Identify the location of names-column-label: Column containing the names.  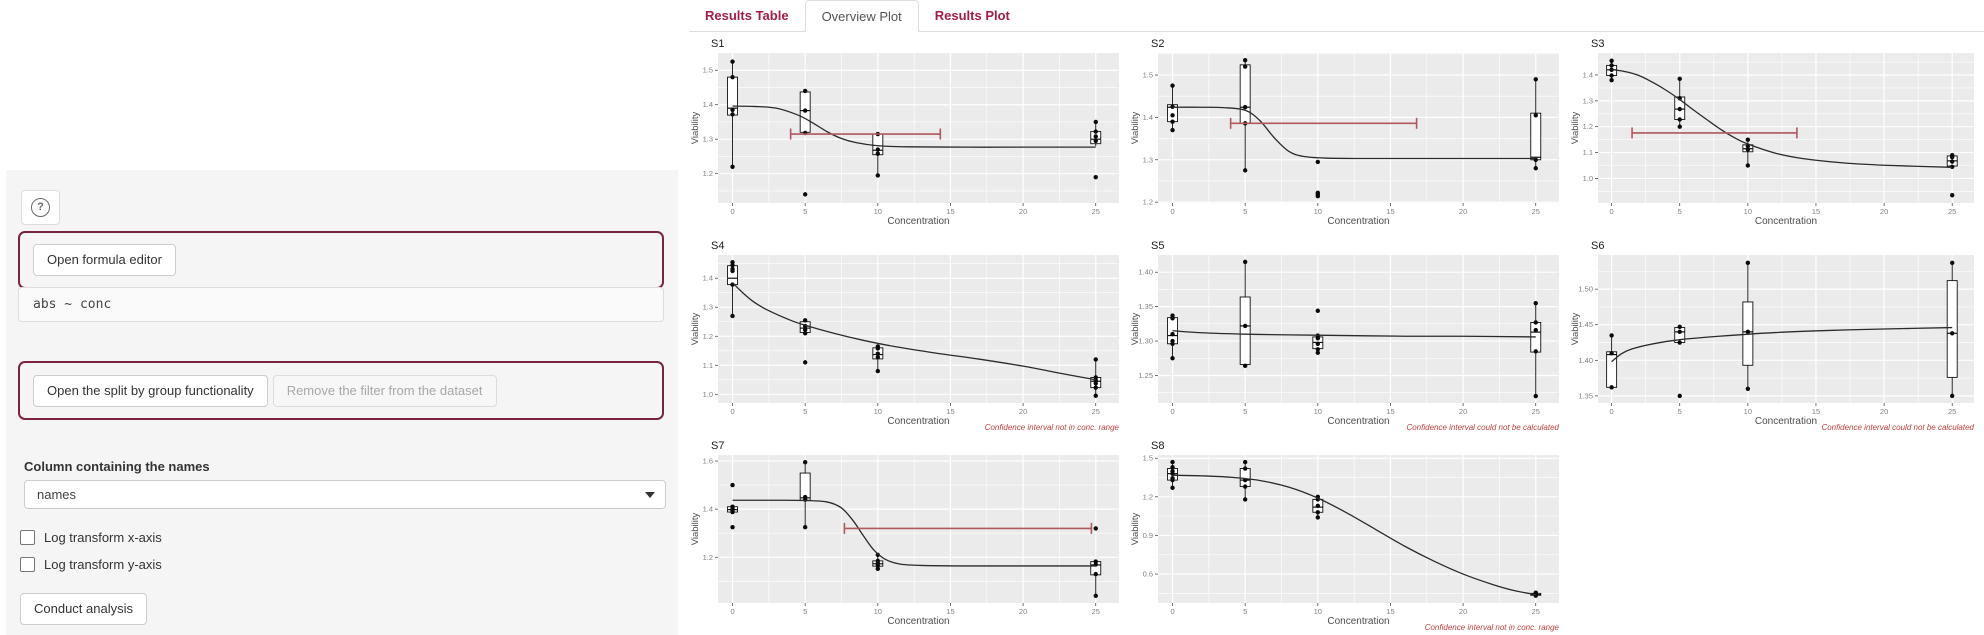
(117, 466).